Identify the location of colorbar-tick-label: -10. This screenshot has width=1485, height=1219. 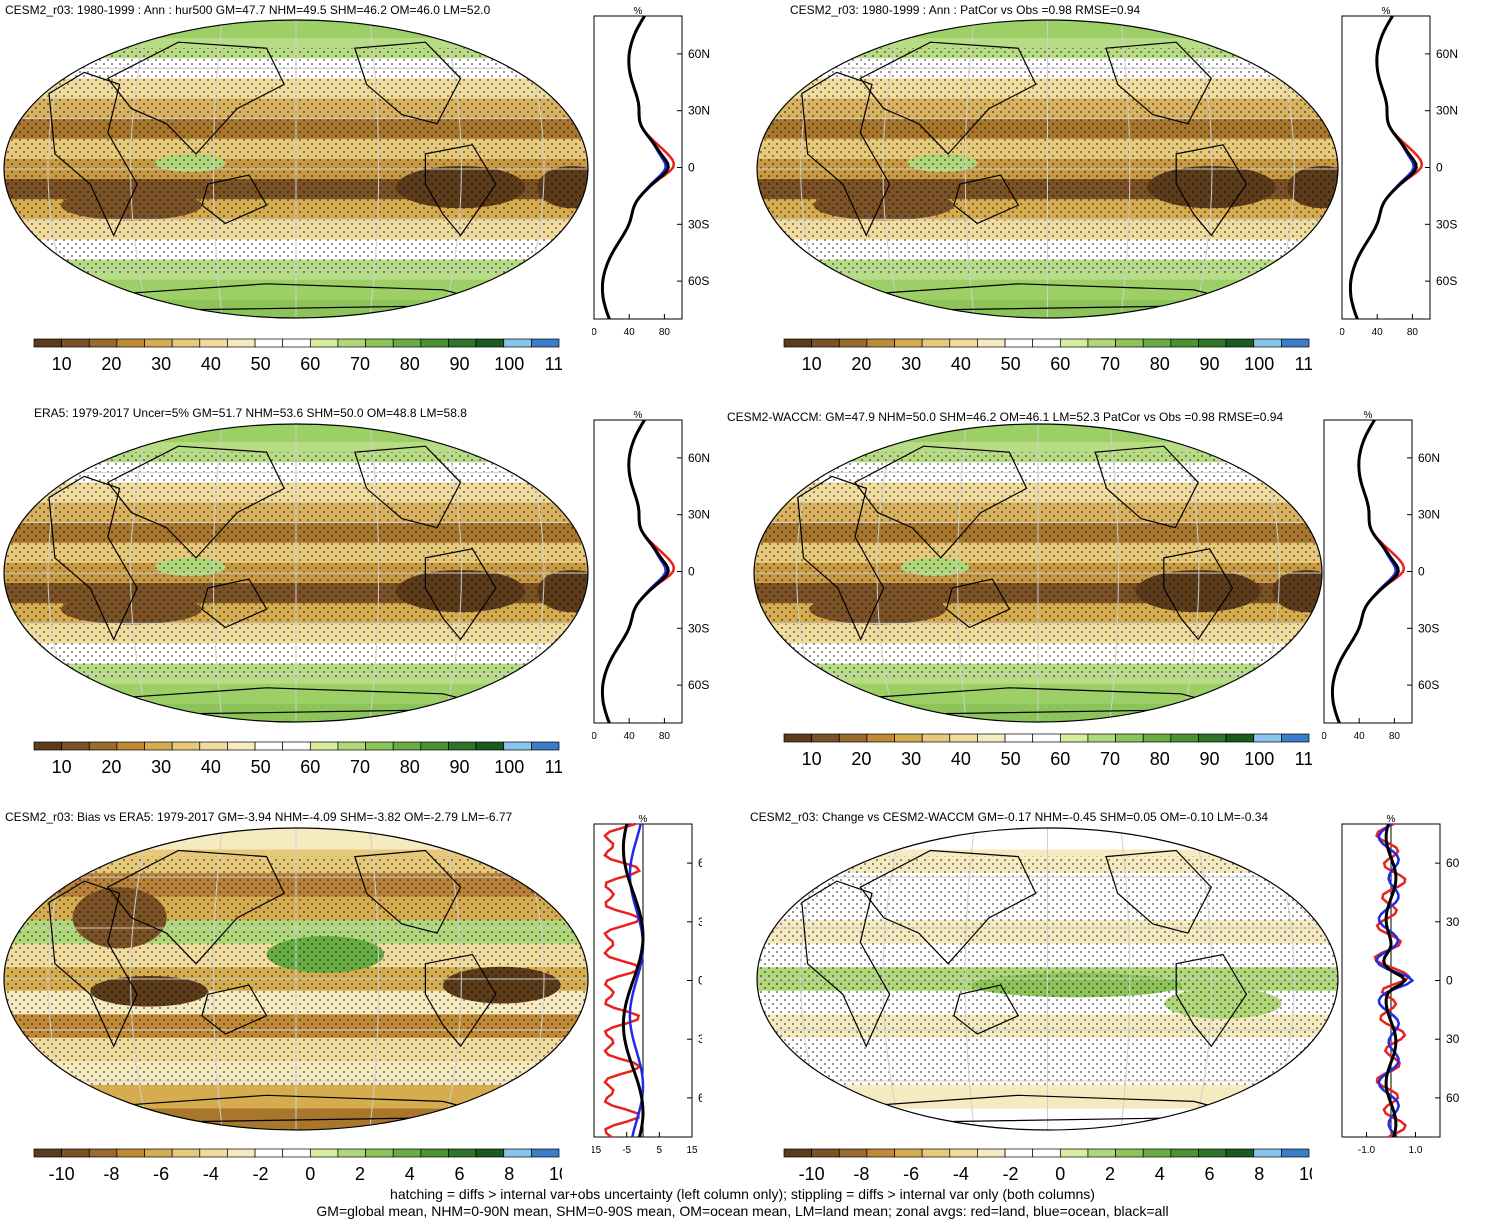
(812, 1174).